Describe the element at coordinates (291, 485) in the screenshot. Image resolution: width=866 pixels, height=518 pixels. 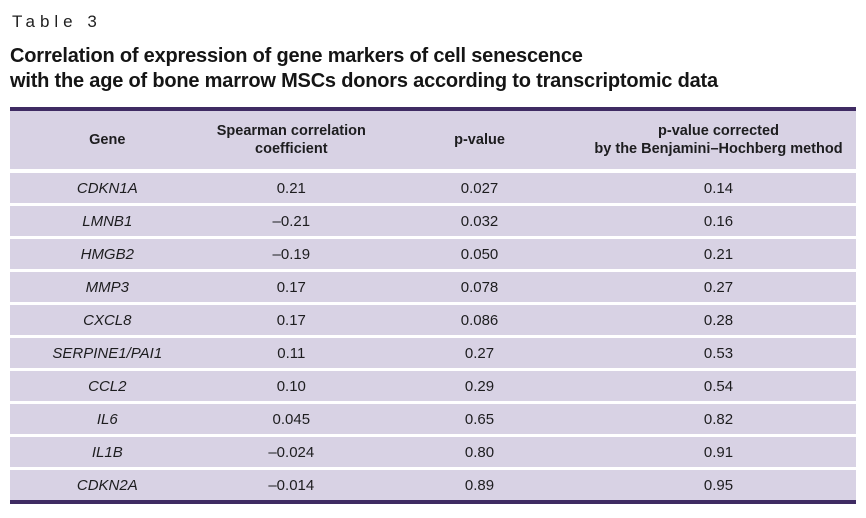
I see `spearman-value: –0.014` at that location.